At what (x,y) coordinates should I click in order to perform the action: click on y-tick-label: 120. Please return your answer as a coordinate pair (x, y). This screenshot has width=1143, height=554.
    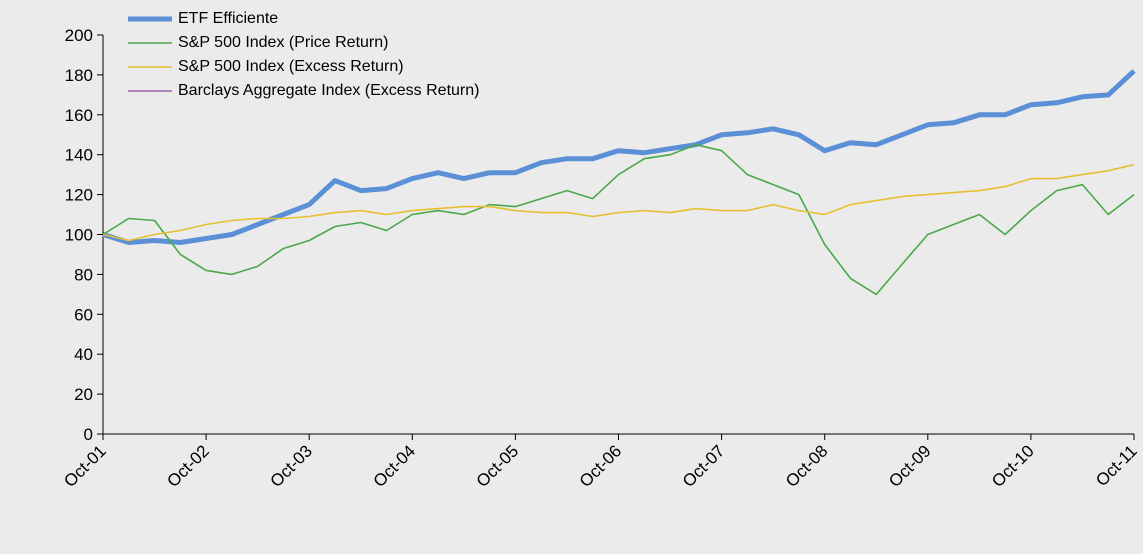
    Looking at the image, I should click on (79, 195).